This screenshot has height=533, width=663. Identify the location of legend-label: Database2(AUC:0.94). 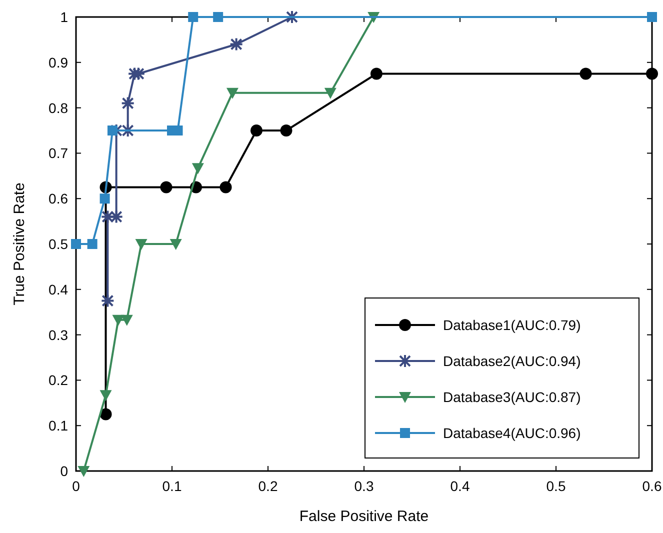
(512, 361).